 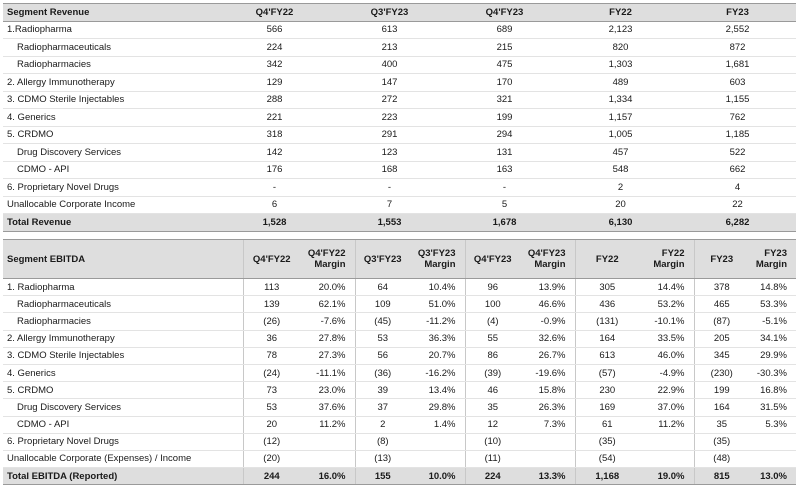 What do you see at coordinates (271, 373) in the screenshot?
I see `cell-value: (24)` at bounding box center [271, 373].